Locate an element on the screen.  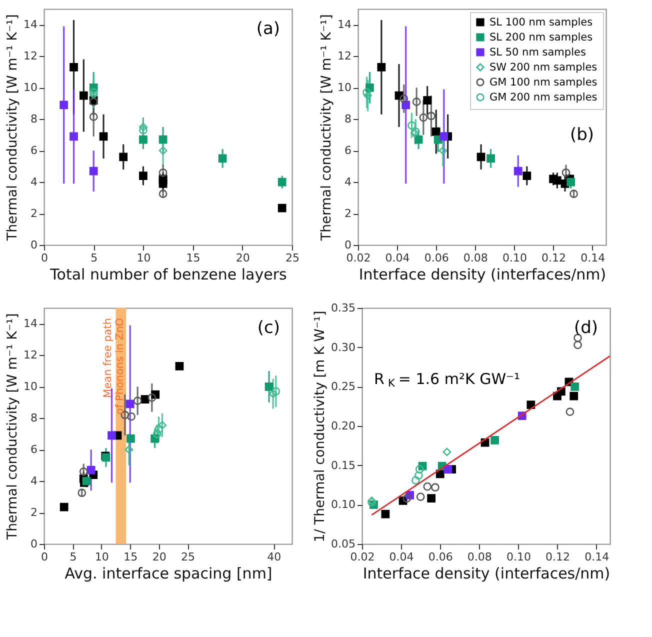
annotation: (a) is located at coordinates (268, 29).